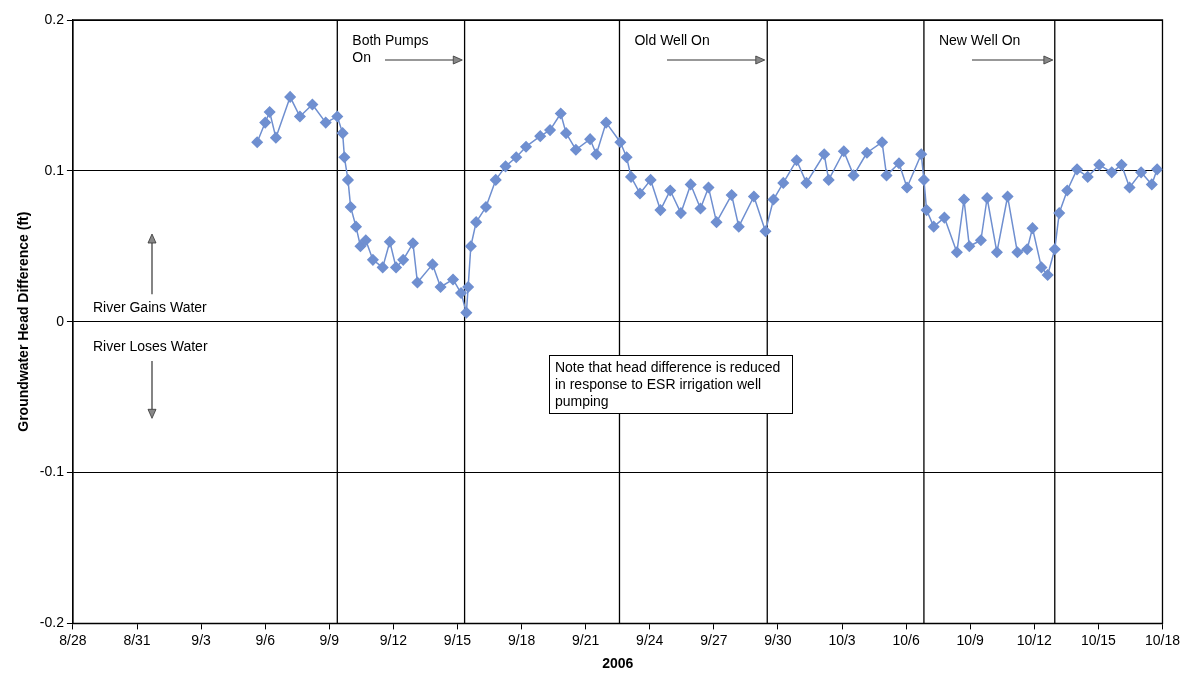 Image resolution: width=1191 pixels, height=687 pixels. What do you see at coordinates (970, 639) in the screenshot?
I see `x-tick-label: 10/9` at bounding box center [970, 639].